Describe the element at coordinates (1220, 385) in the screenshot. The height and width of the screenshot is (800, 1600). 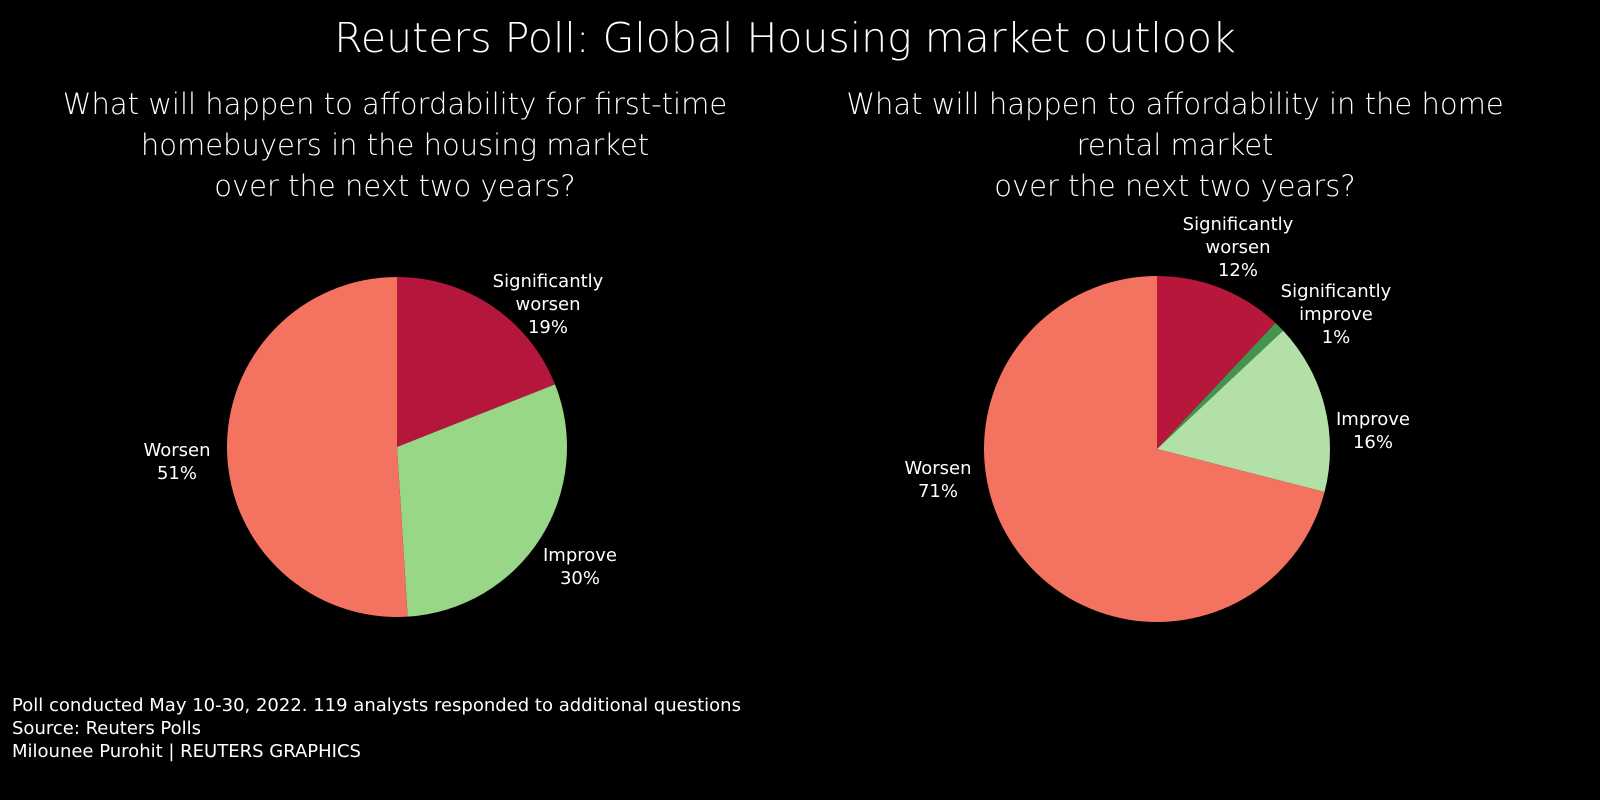
I see `pie-2-slice-significantly-improve` at that location.